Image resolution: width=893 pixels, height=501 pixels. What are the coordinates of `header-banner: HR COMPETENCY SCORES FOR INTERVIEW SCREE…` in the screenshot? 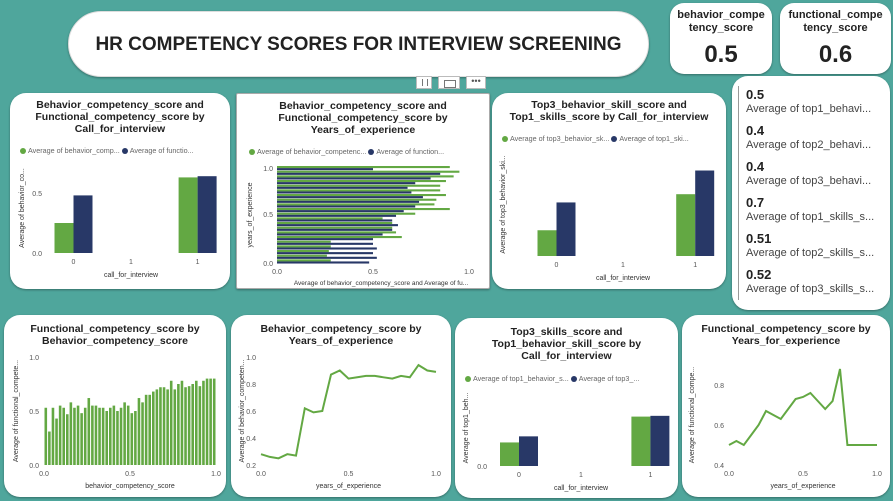 It's located at (358, 44).